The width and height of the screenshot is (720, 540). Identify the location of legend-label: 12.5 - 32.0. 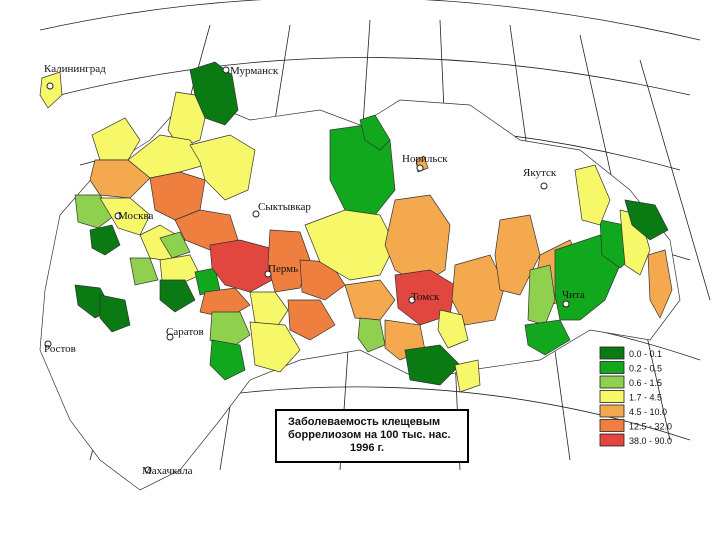
(650, 427).